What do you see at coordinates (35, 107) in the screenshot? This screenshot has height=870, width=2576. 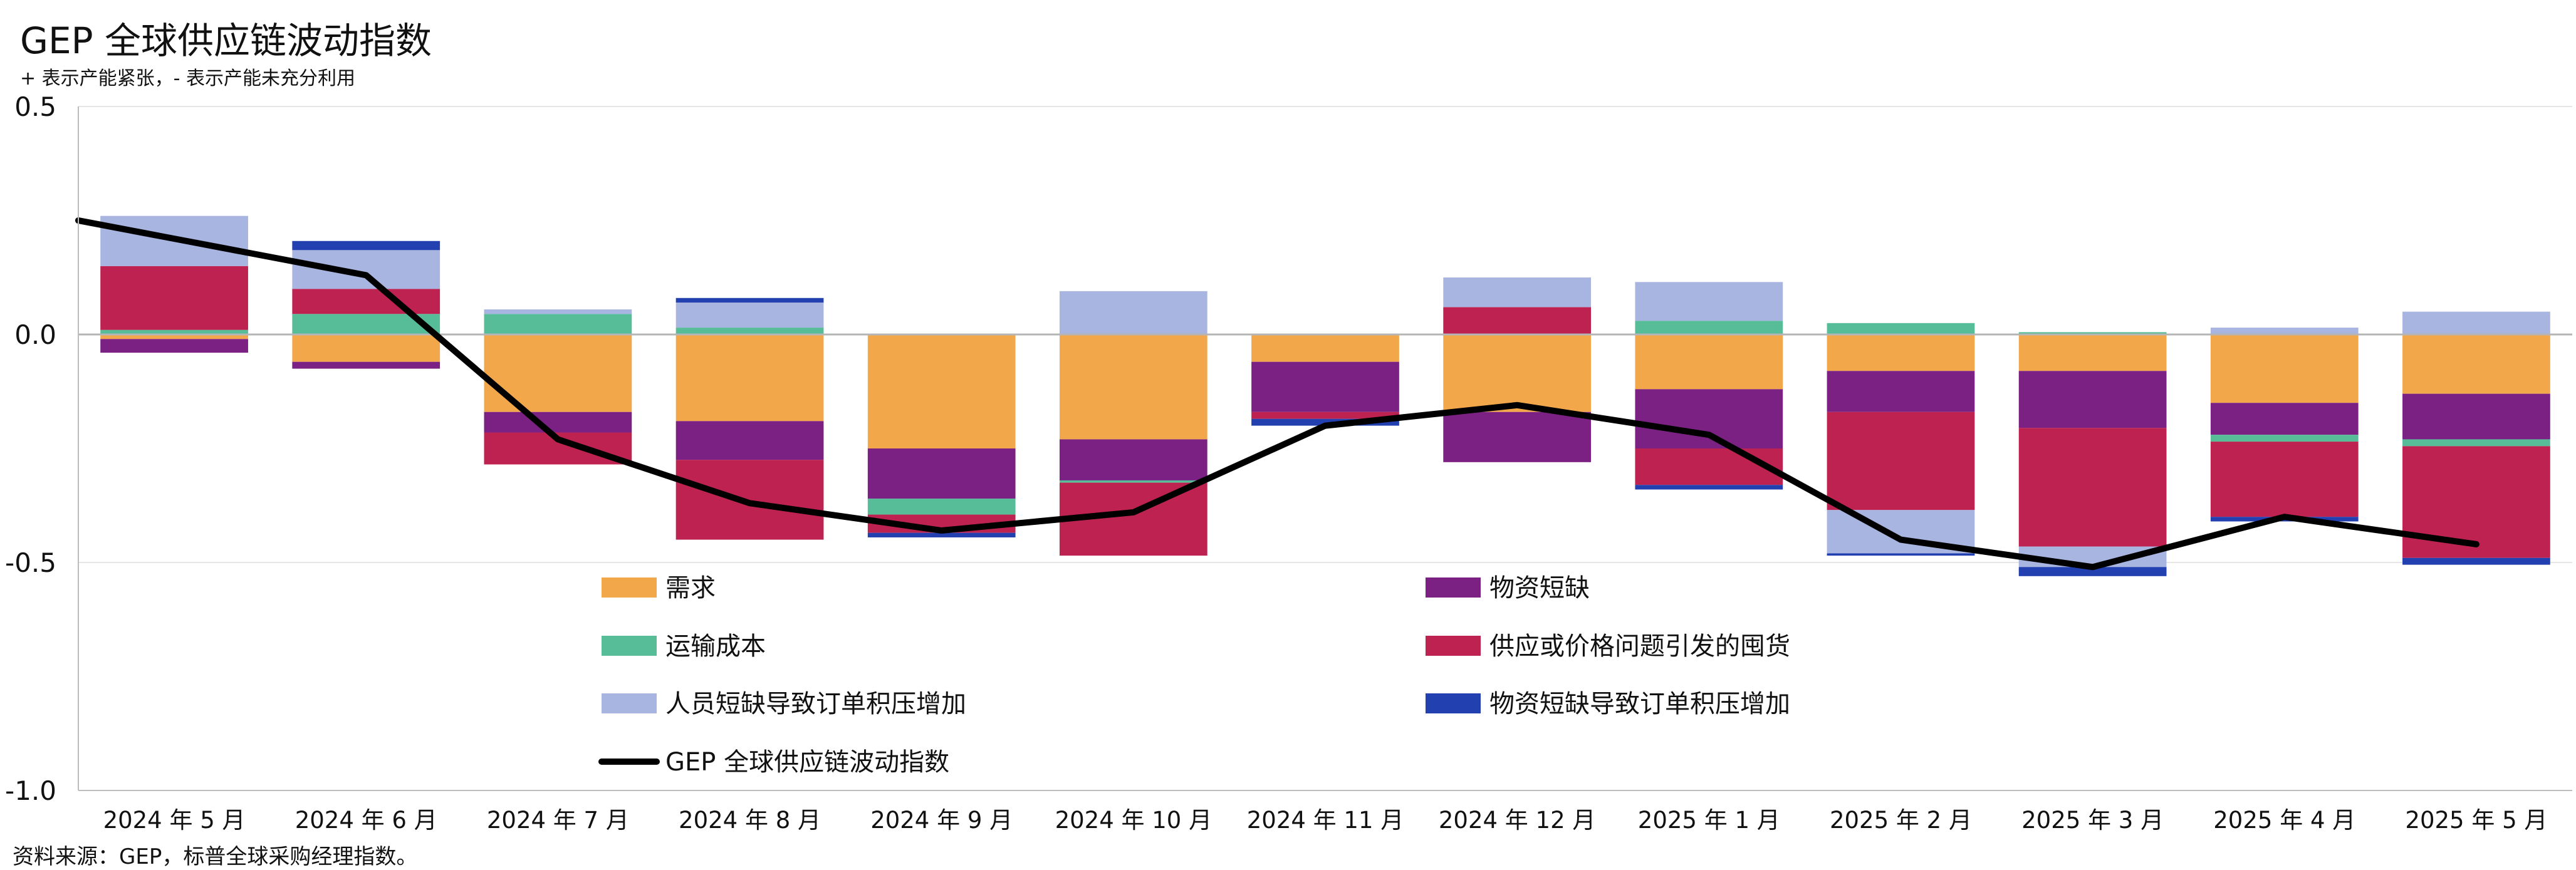 I see `y-tick-label: 0.5` at bounding box center [35, 107].